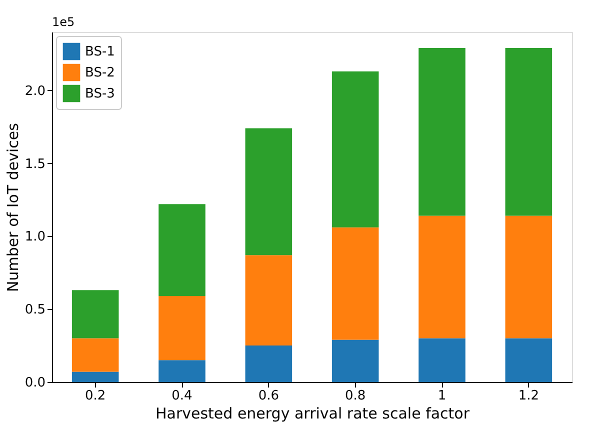 The height and width of the screenshot is (428, 610). What do you see at coordinates (182, 396) in the screenshot?
I see `x-tick-label: 0.4` at bounding box center [182, 396].